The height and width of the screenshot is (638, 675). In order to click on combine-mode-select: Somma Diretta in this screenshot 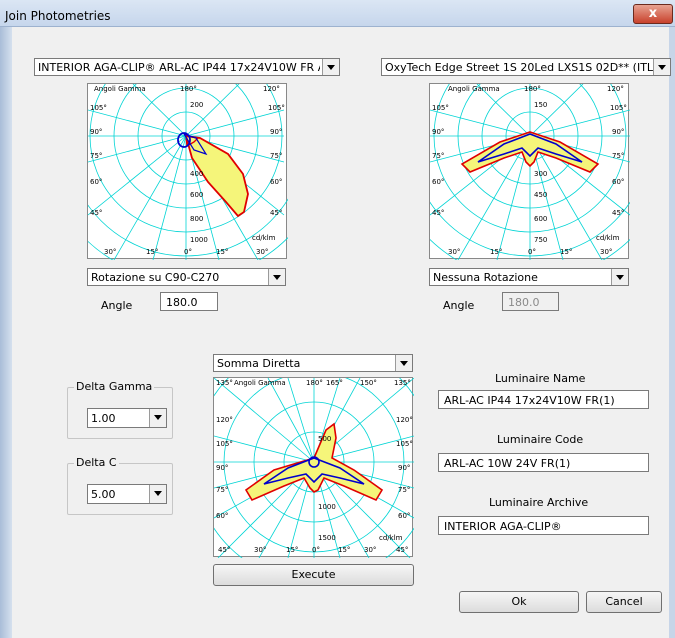, I will do `click(313, 363)`.